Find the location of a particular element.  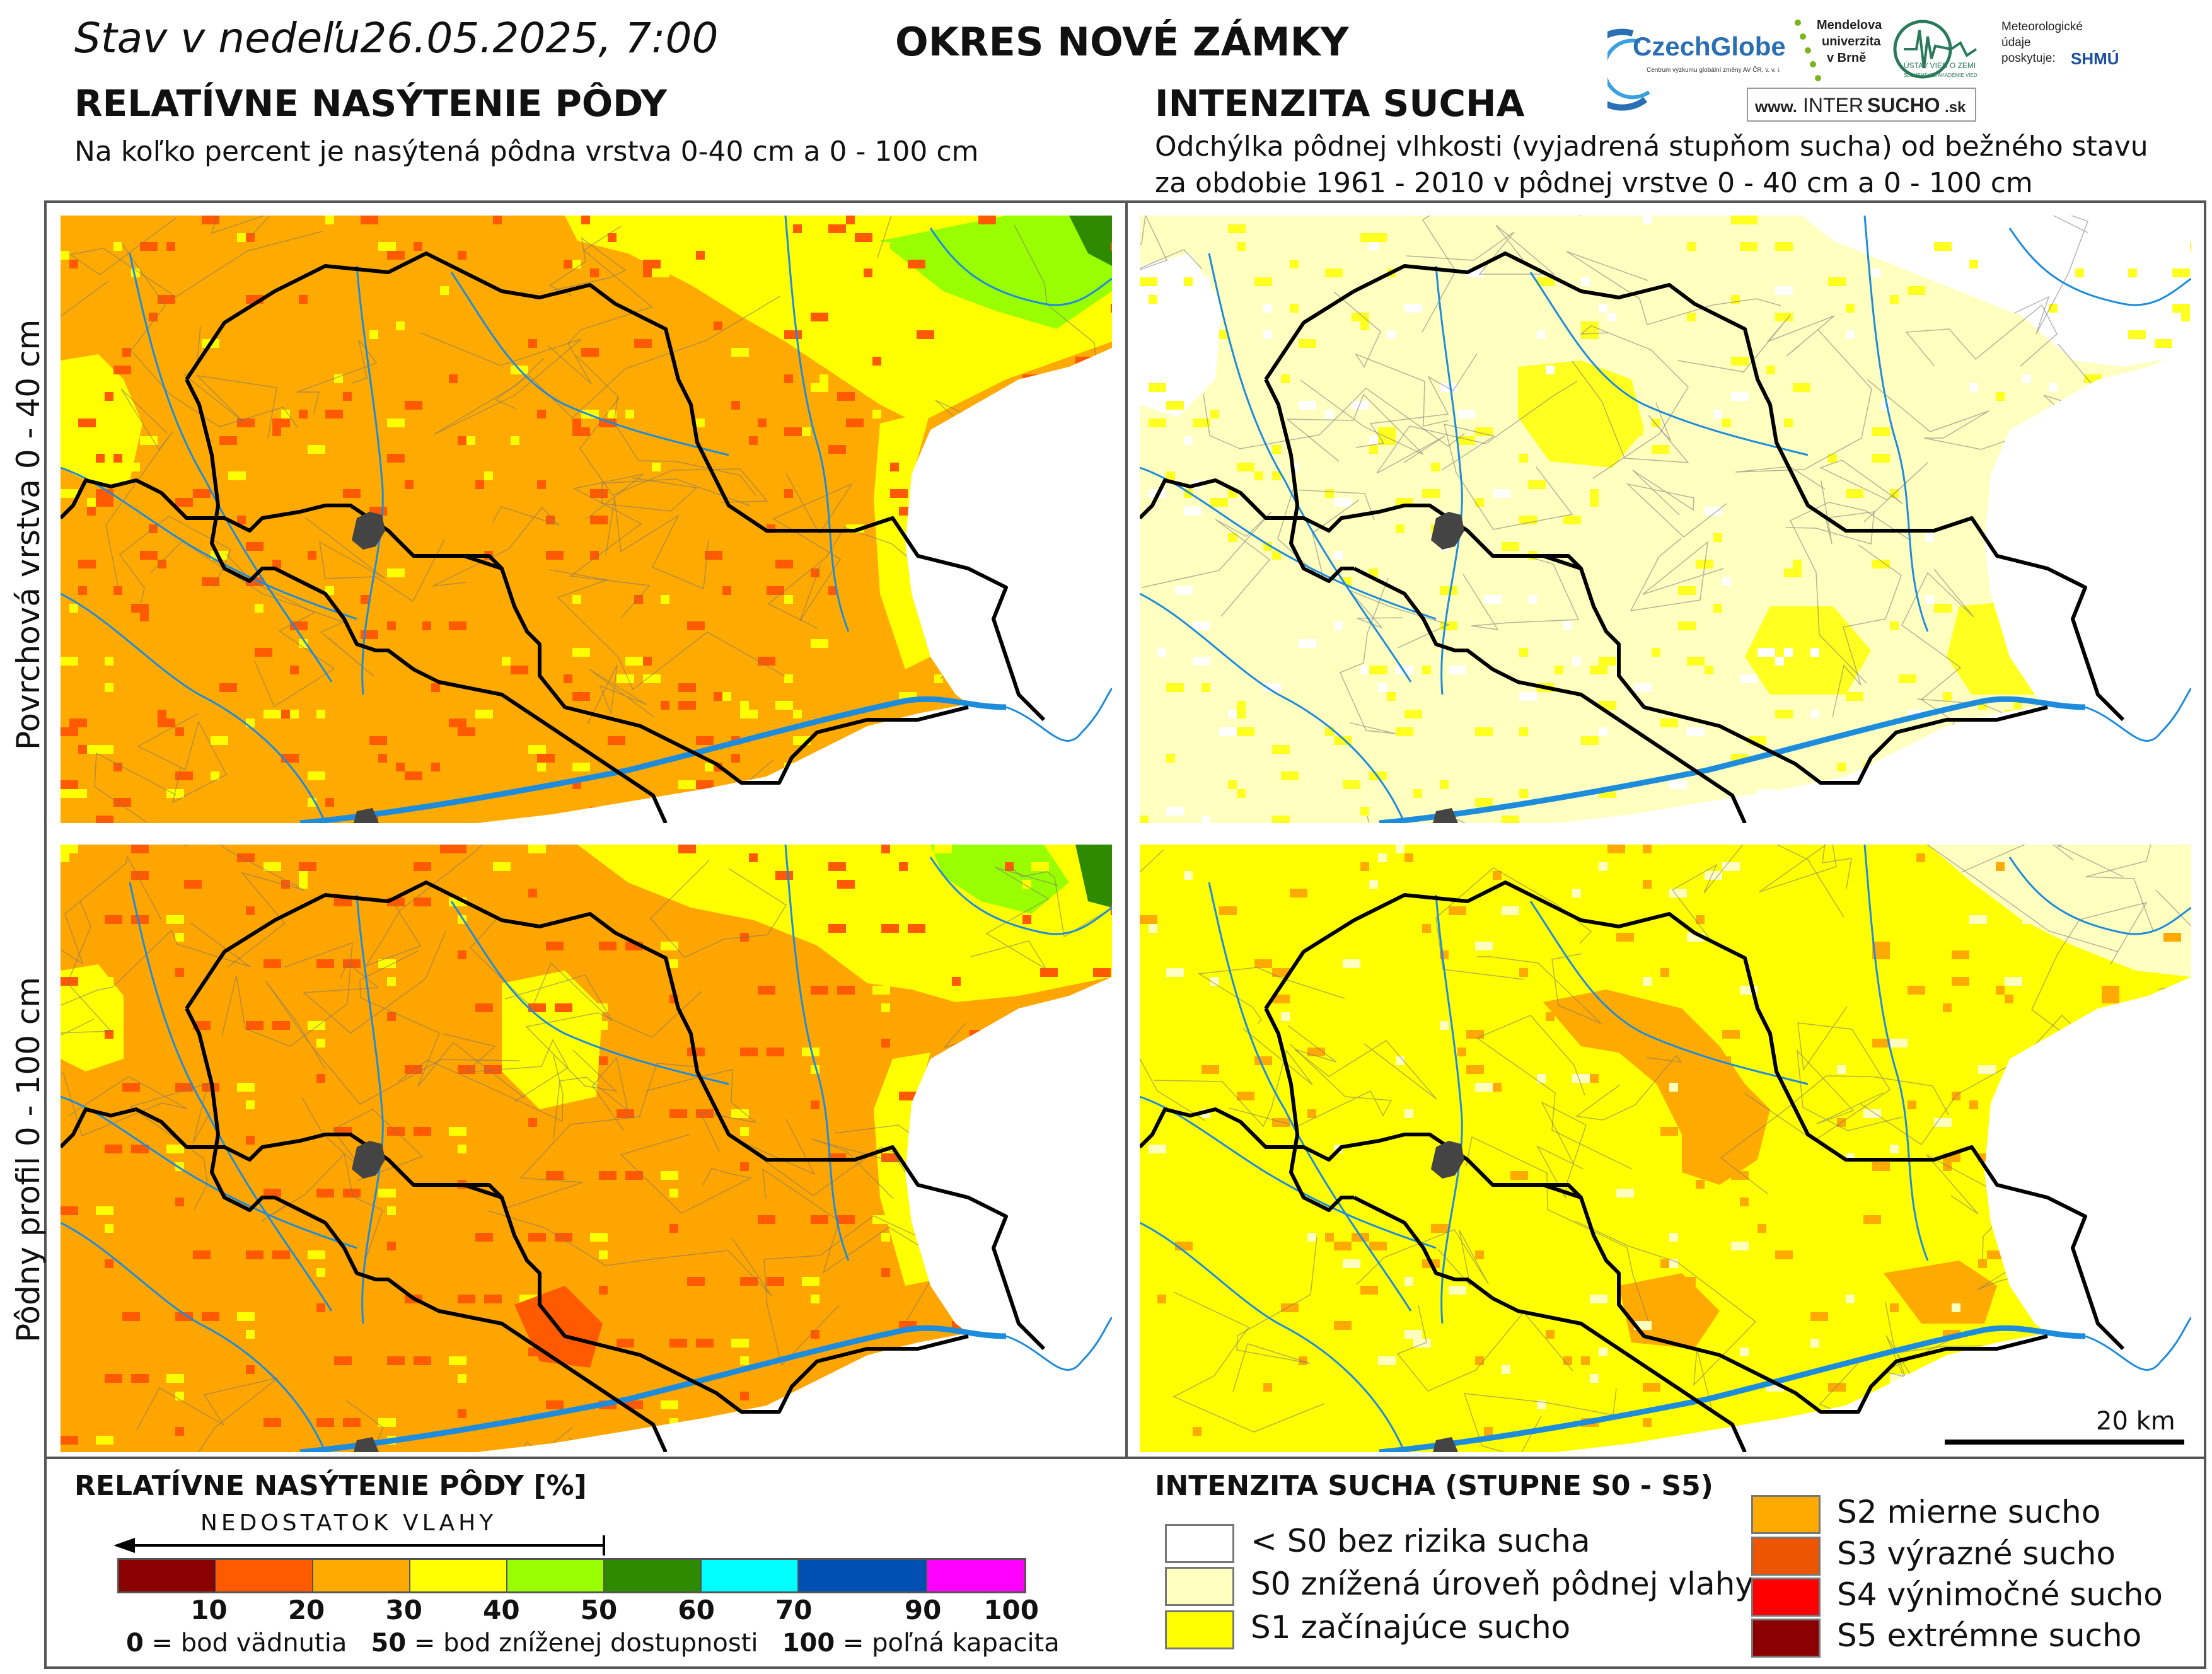

svg-text: ÚSTAV VIED O ZEMI is located at coordinates (1940, 65).